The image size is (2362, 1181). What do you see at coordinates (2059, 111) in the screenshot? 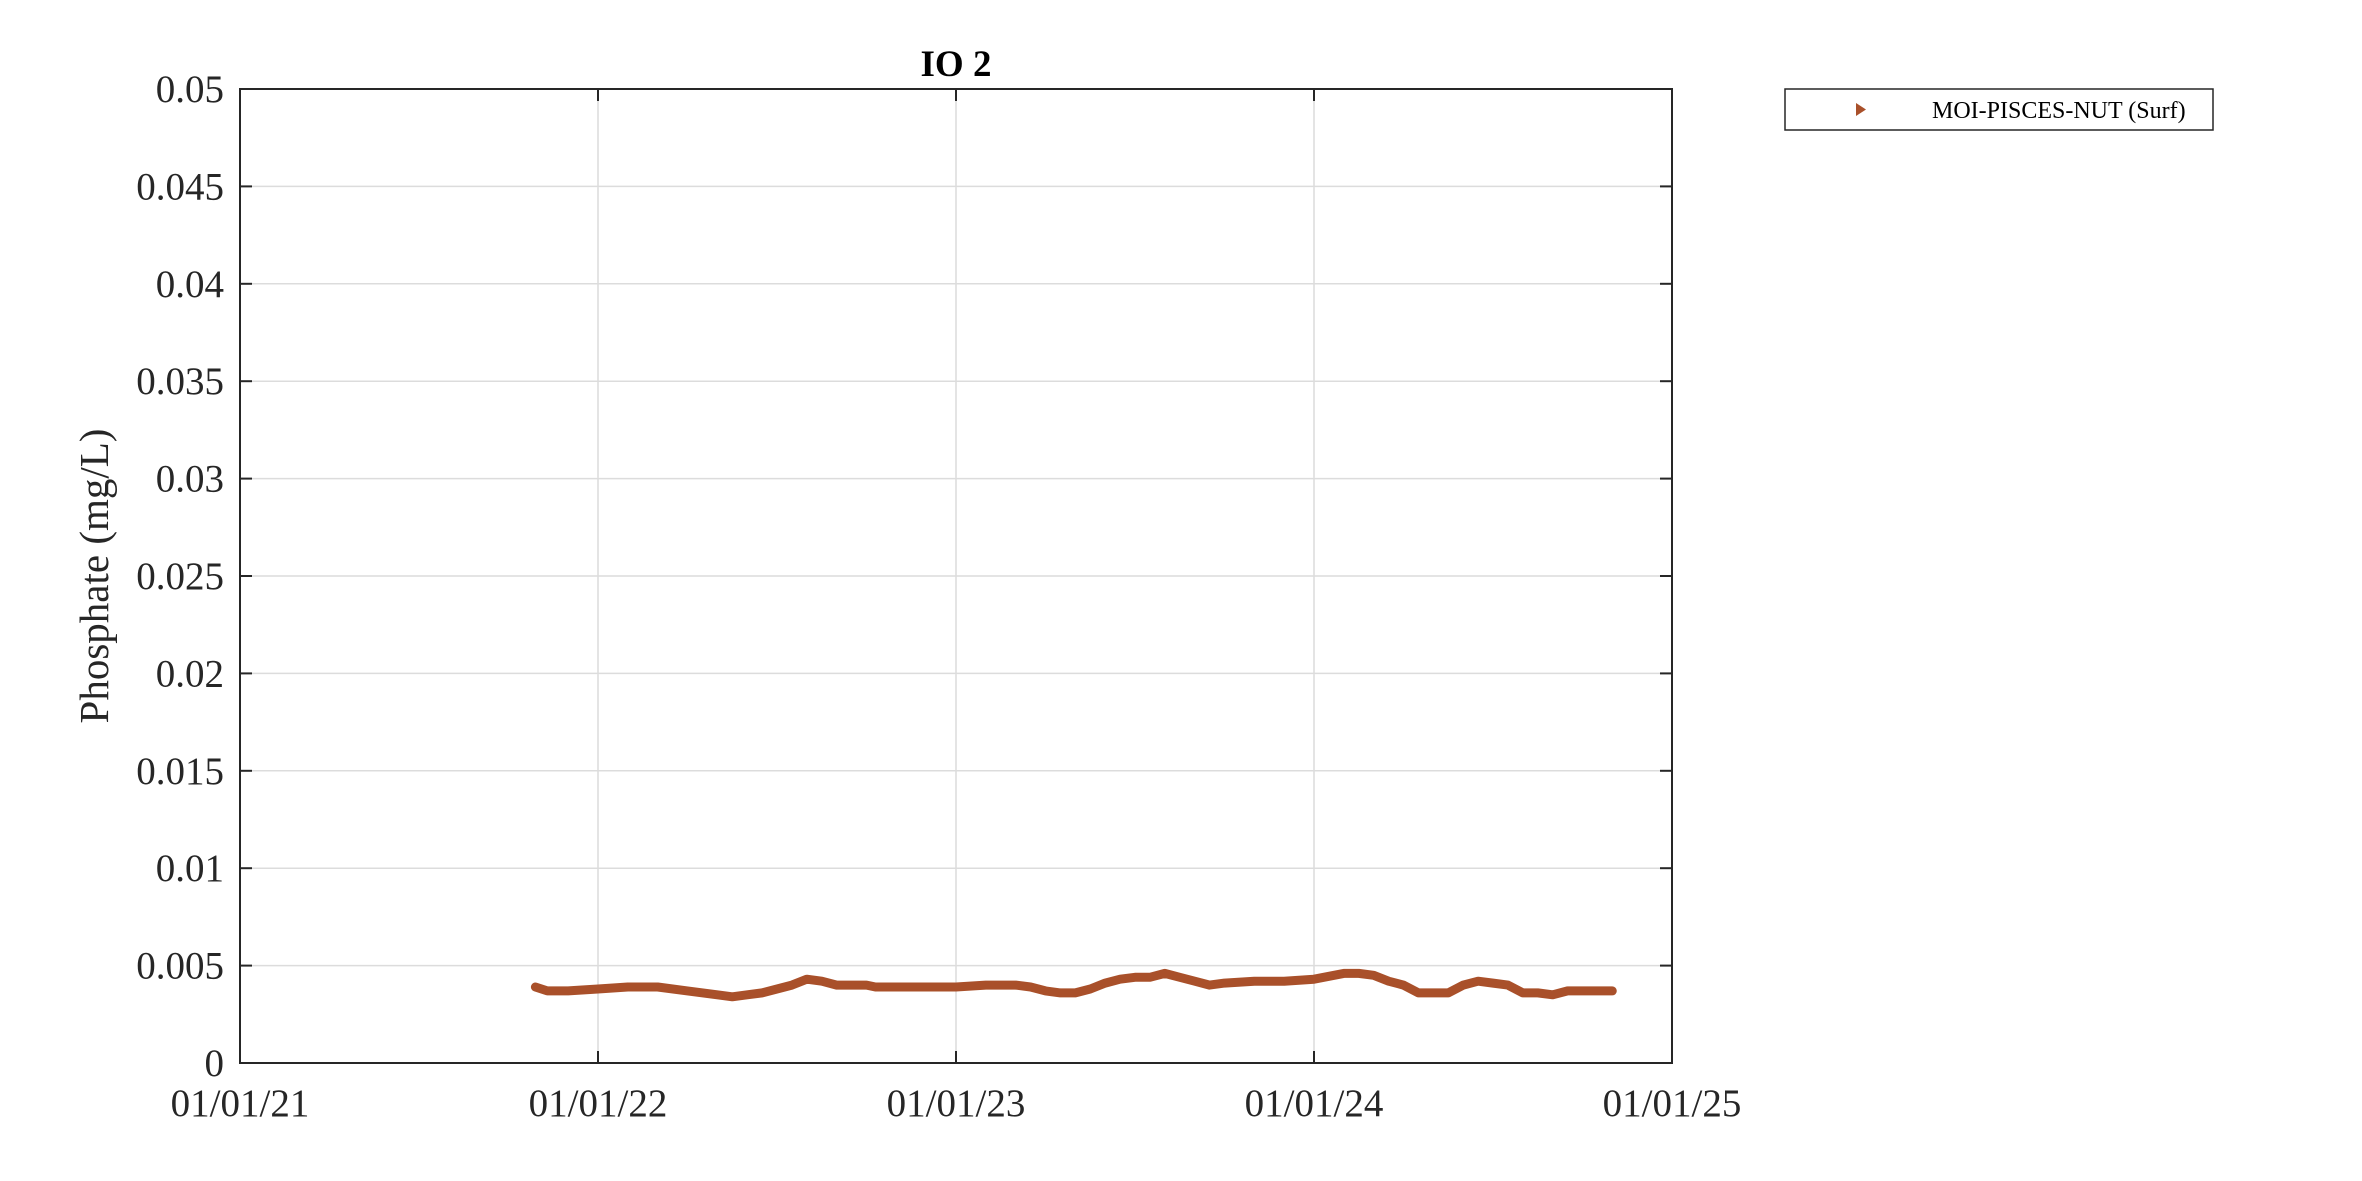
I see `legend-entry-label: MOI-PISCES-NUT (Surf)` at bounding box center [2059, 111].